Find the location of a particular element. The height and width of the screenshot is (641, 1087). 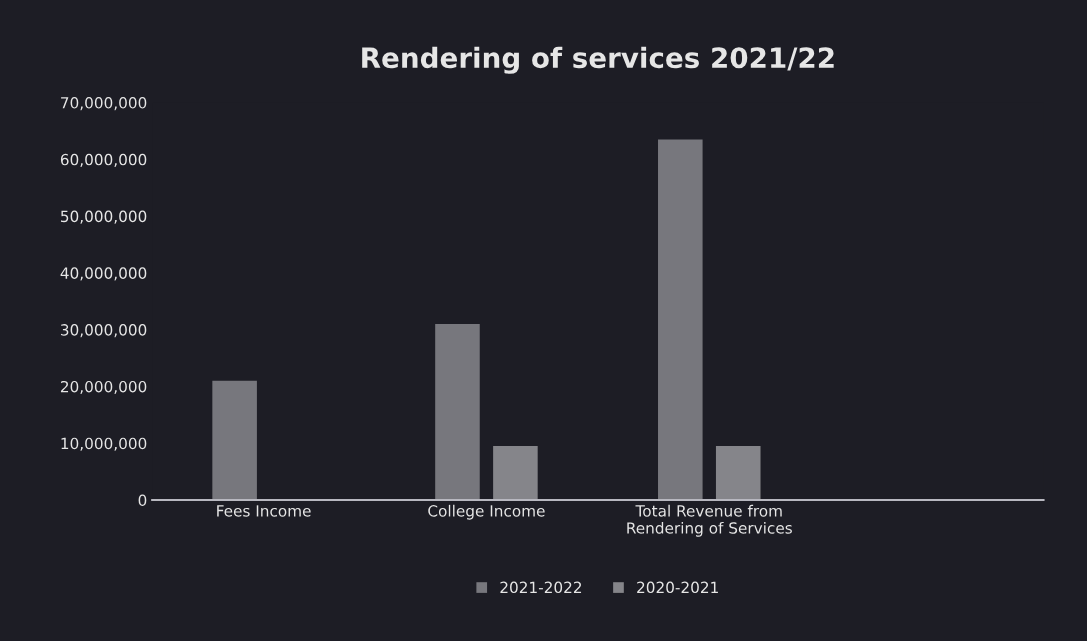

legend-label: 2020-2021 is located at coordinates (677, 587).